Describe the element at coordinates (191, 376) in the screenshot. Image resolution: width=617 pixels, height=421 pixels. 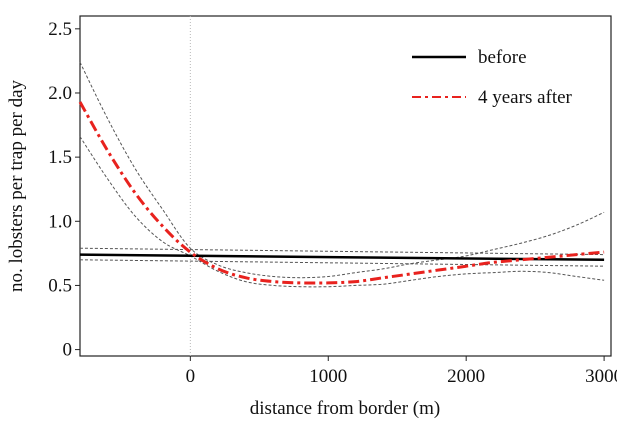
I see `x-tick-label: 0` at that location.